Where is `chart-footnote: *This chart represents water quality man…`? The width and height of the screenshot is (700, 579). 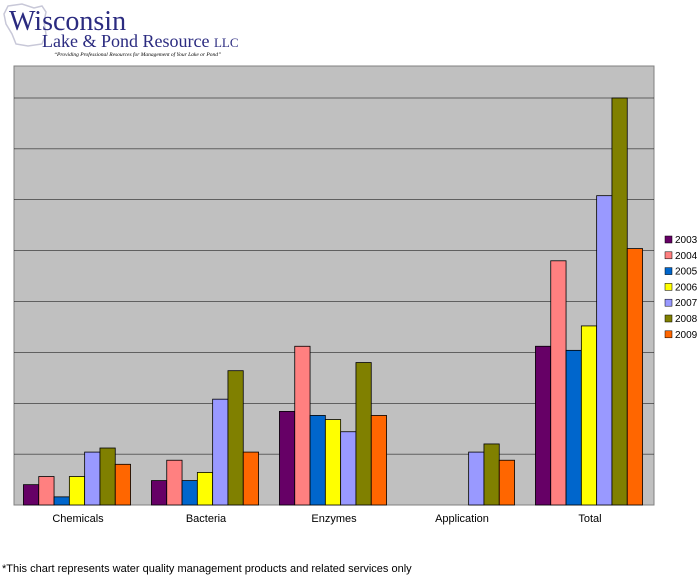
chart-footnote: *This chart represents water quality man… is located at coordinates (207, 569).